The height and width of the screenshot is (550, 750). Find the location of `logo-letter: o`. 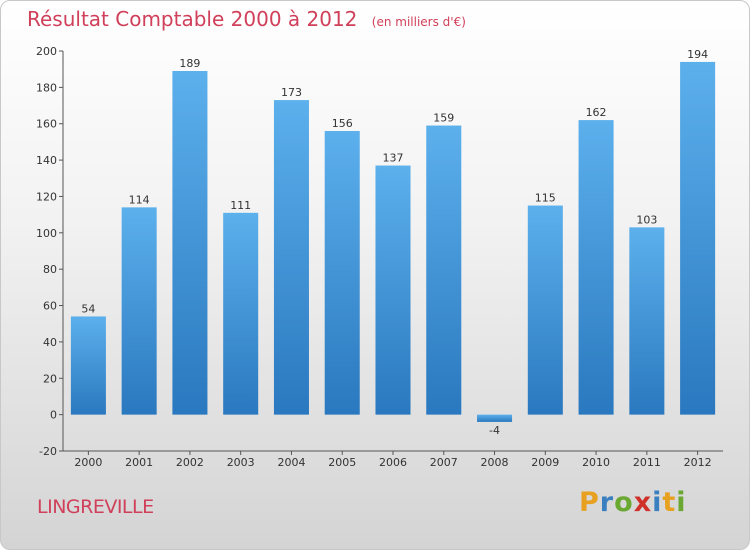

logo-letter: o is located at coordinates (624, 502).